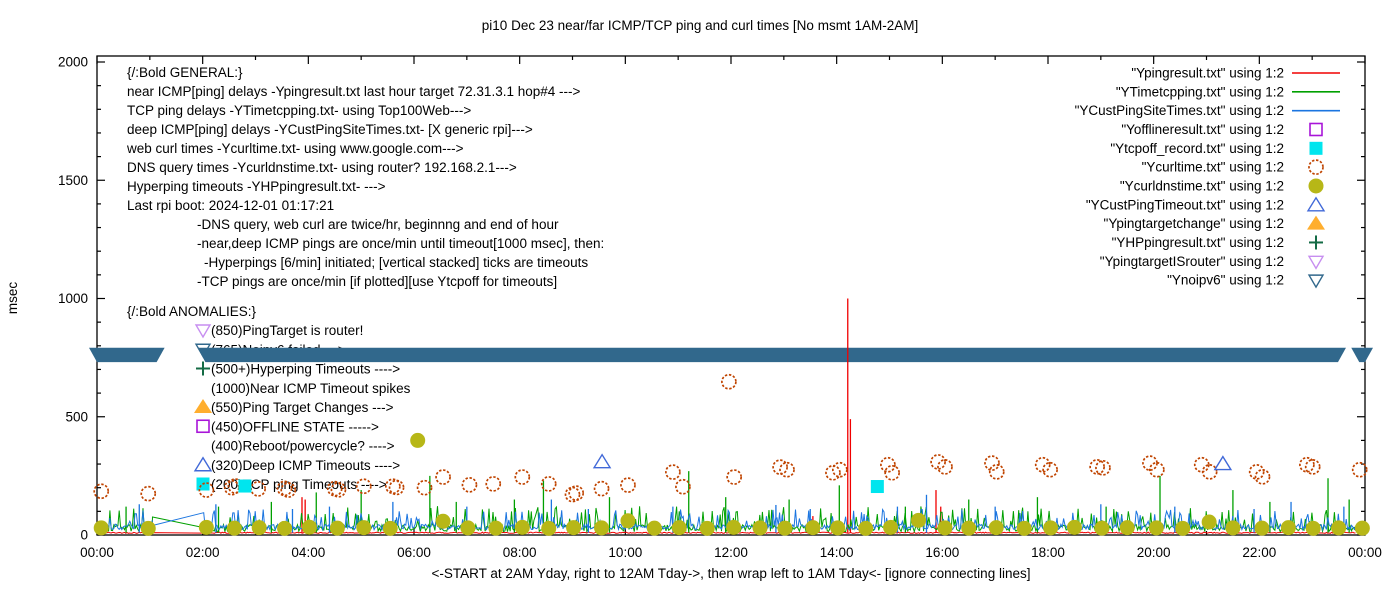 The height and width of the screenshot is (600, 1400). What do you see at coordinates (12, 298) in the screenshot?
I see `y-axis-label: msec` at bounding box center [12, 298].